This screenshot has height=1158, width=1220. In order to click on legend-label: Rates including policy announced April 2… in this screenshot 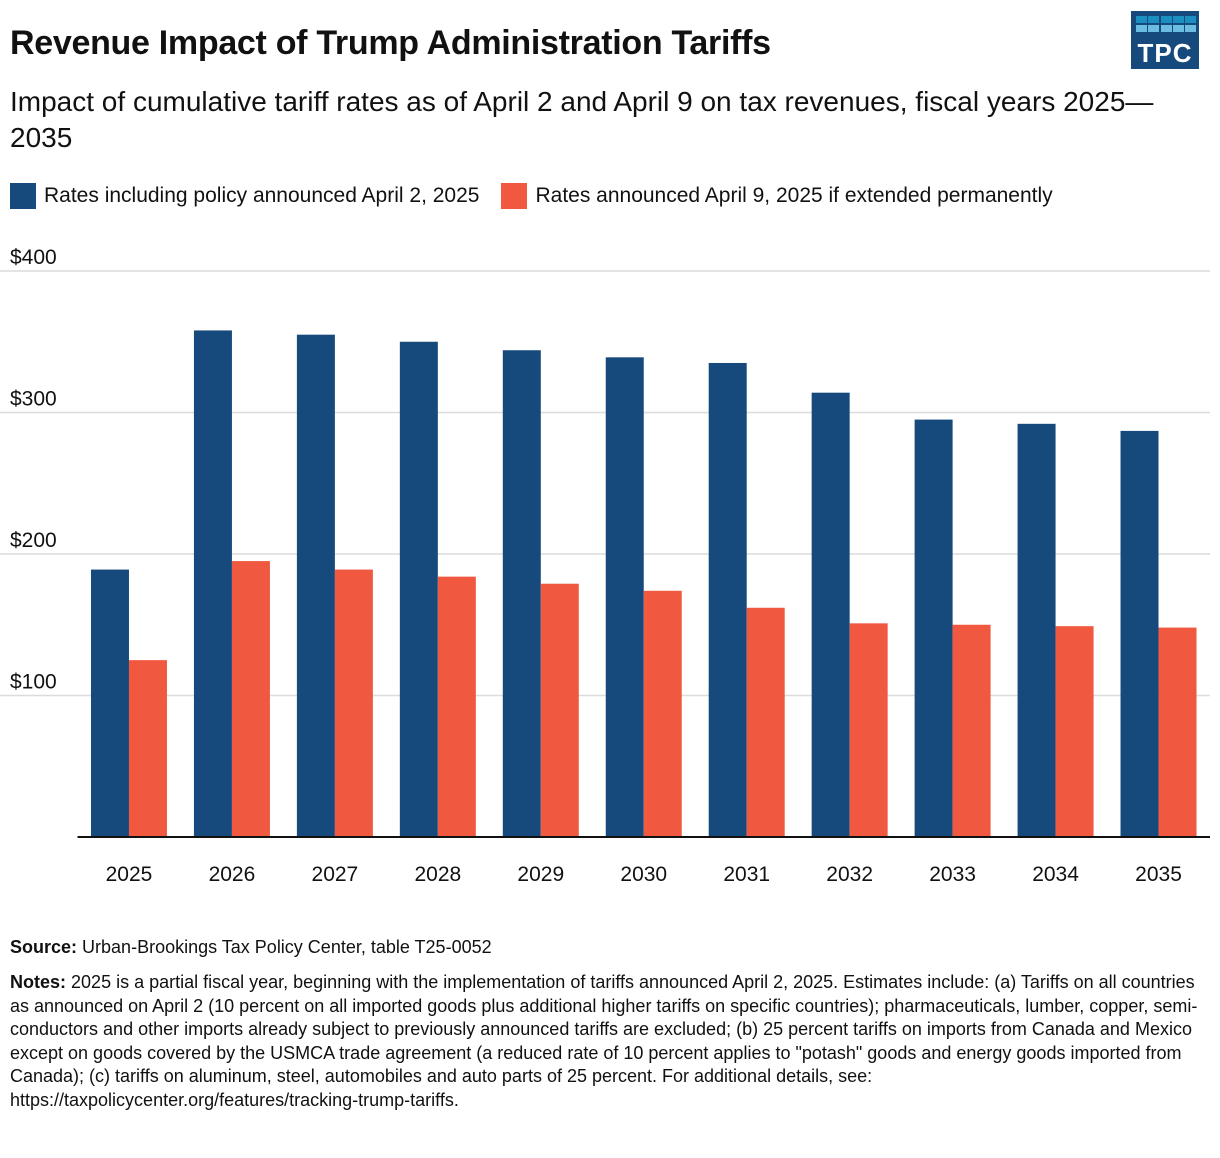, I will do `click(262, 195)`.